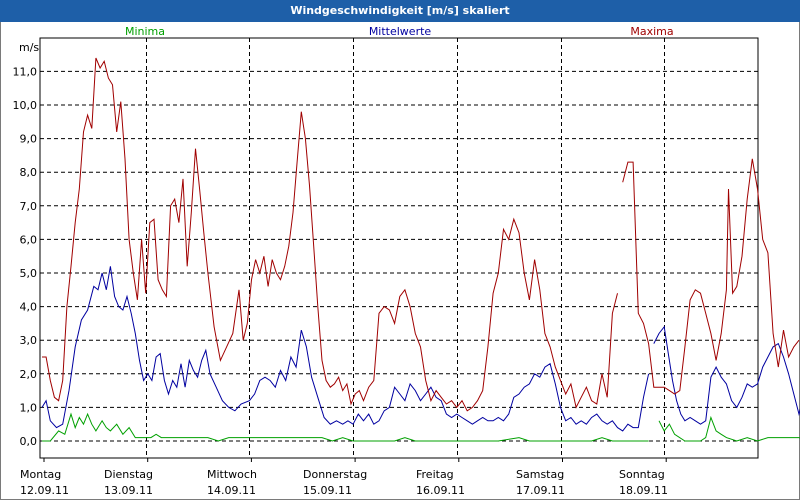  What do you see at coordinates (29, 441) in the screenshot?
I see `y-tick-label: 0,0` at bounding box center [29, 441].